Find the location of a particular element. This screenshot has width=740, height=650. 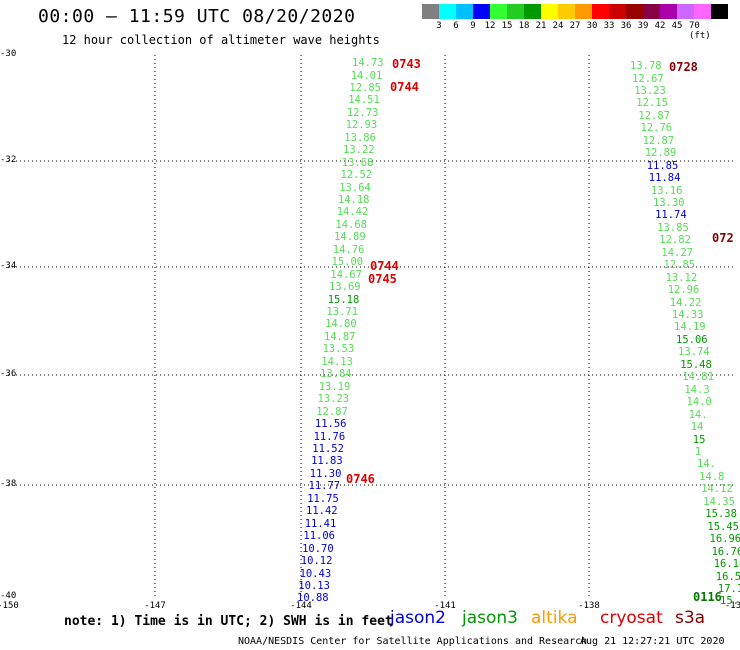

wave-height-value: 14 is located at coordinates (697, 427).